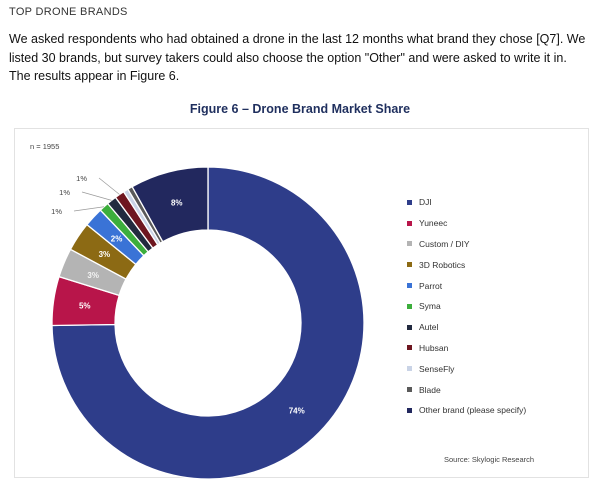  I want to click on leader-line-syma, so click(89, 209).